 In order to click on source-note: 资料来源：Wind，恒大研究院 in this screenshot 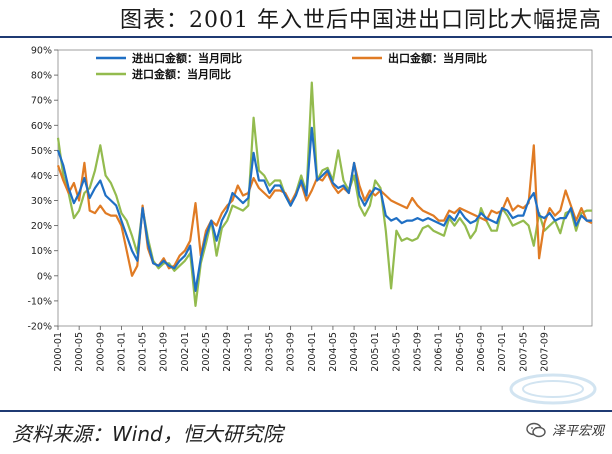, I will do `click(147, 434)`.